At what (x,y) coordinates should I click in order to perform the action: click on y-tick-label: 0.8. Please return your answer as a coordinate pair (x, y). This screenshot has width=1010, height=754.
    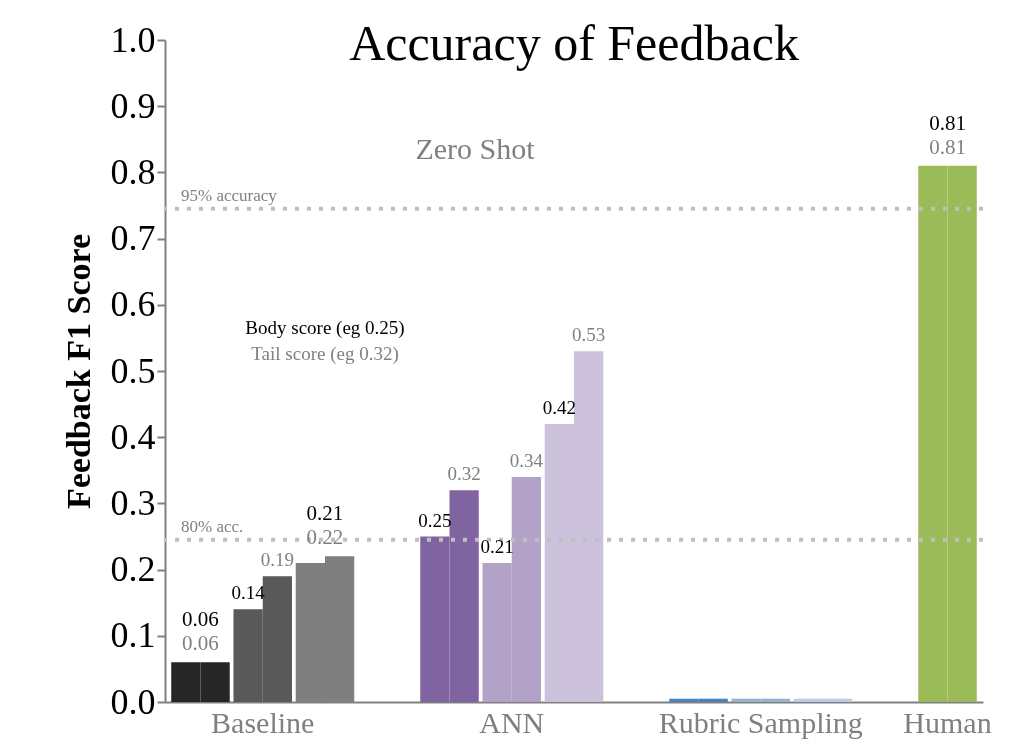
    Looking at the image, I should click on (133, 171).